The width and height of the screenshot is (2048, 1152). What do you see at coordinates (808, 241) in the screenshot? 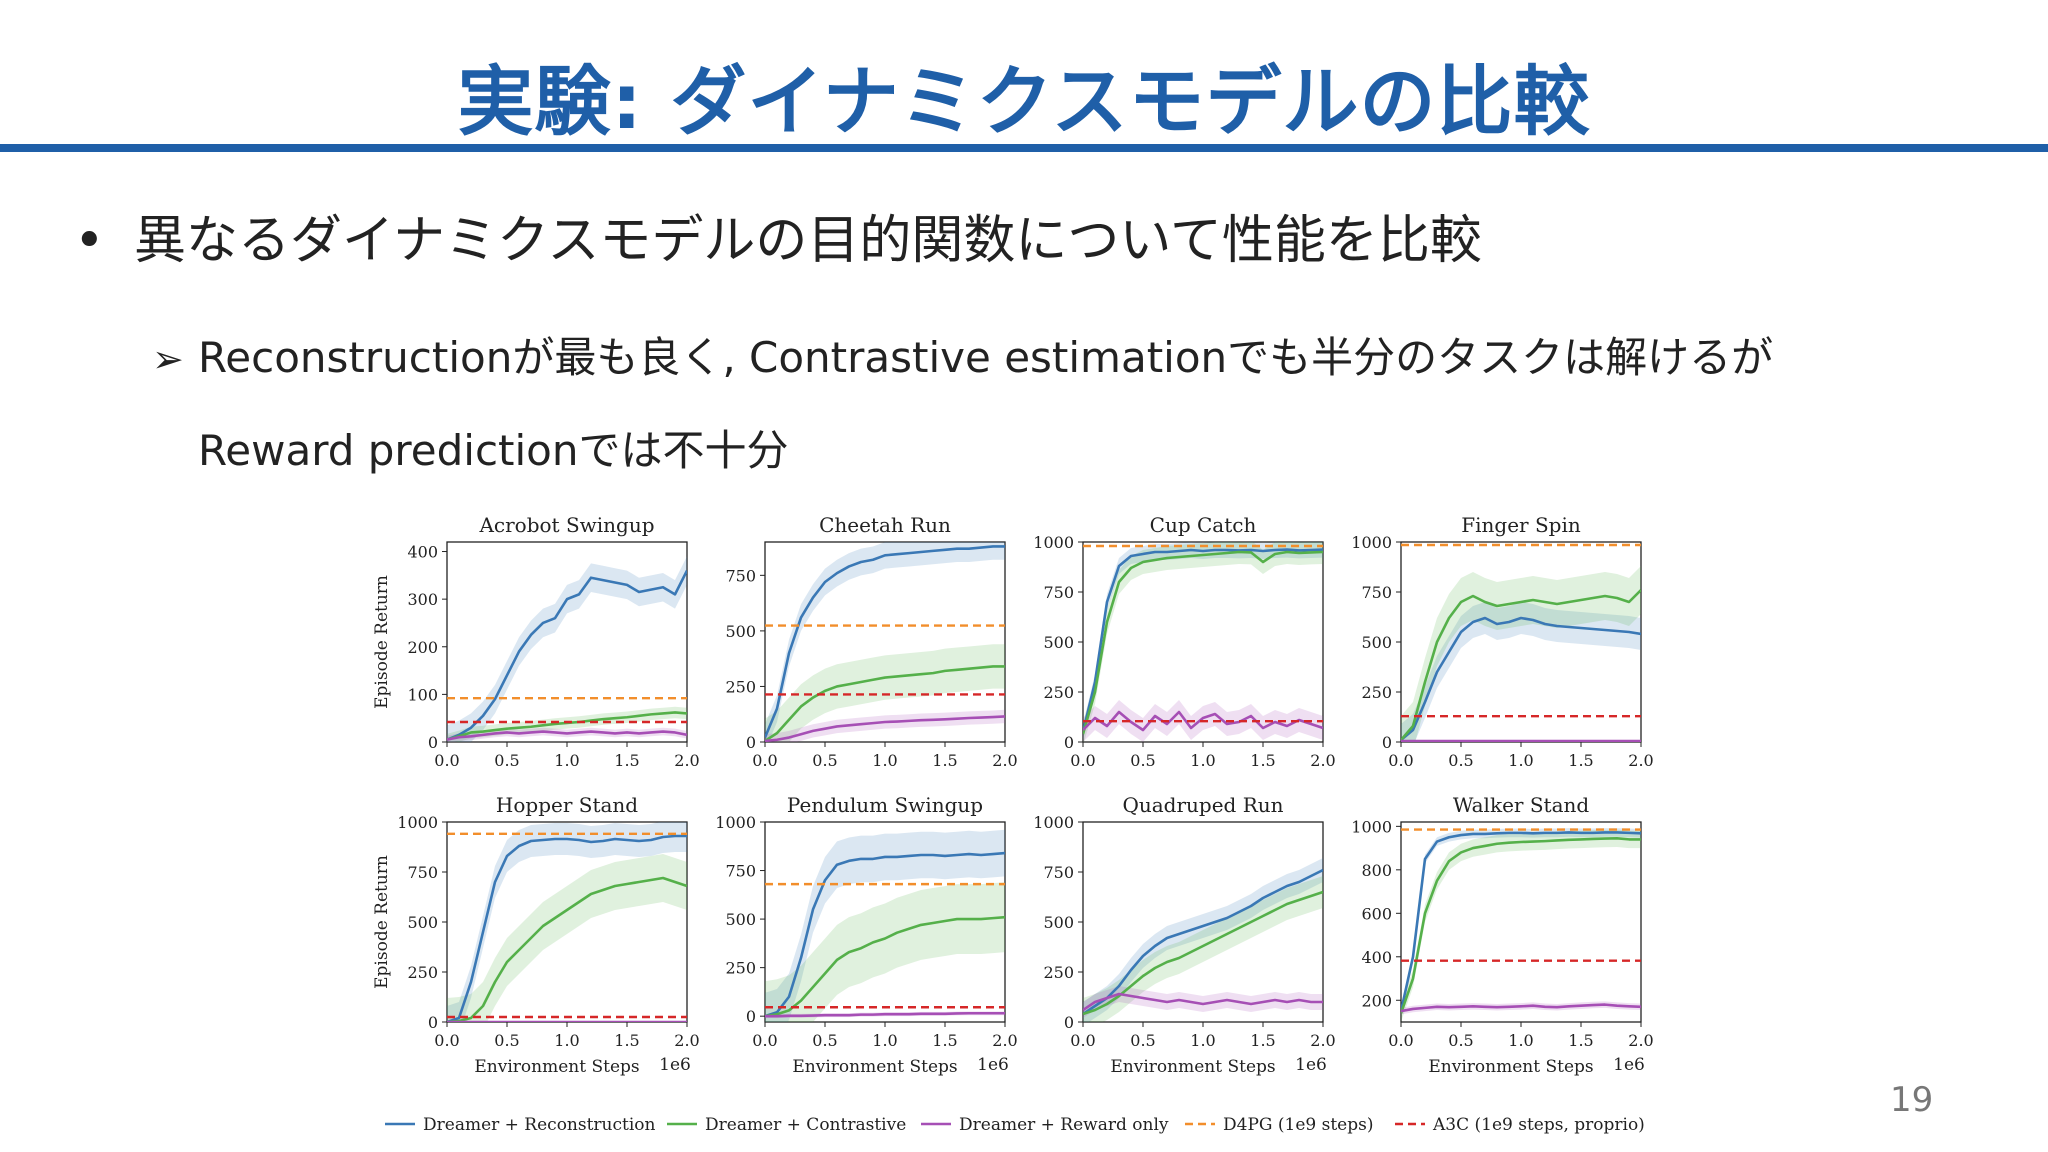
I see `bullet-1-text: 異なるダイナミクスモデルの目的関数について性能を比較` at bounding box center [808, 241].